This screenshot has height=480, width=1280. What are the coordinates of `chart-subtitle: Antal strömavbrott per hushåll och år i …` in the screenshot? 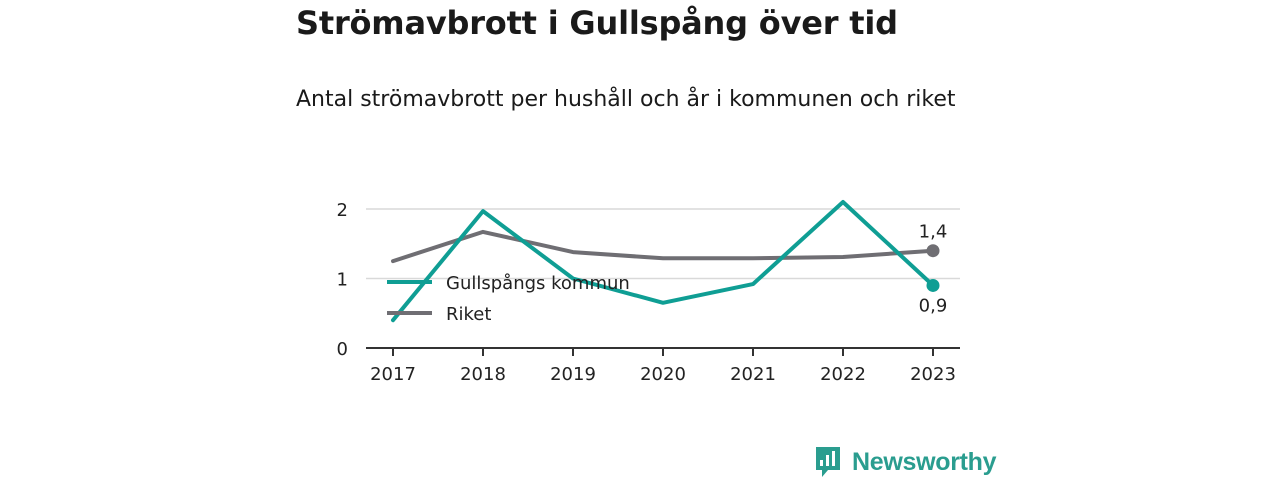 It's located at (626, 99).